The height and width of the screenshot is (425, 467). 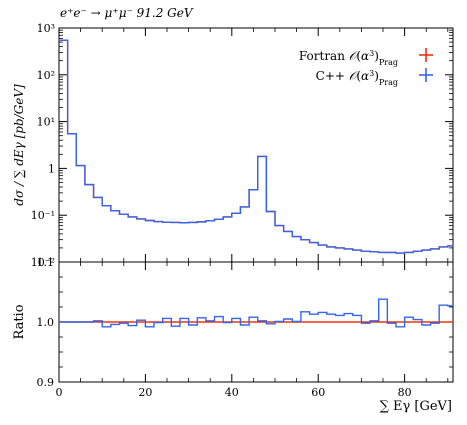 What do you see at coordinates (46, 28) in the screenshot?
I see `main-ytick-label: 10³` at bounding box center [46, 28].